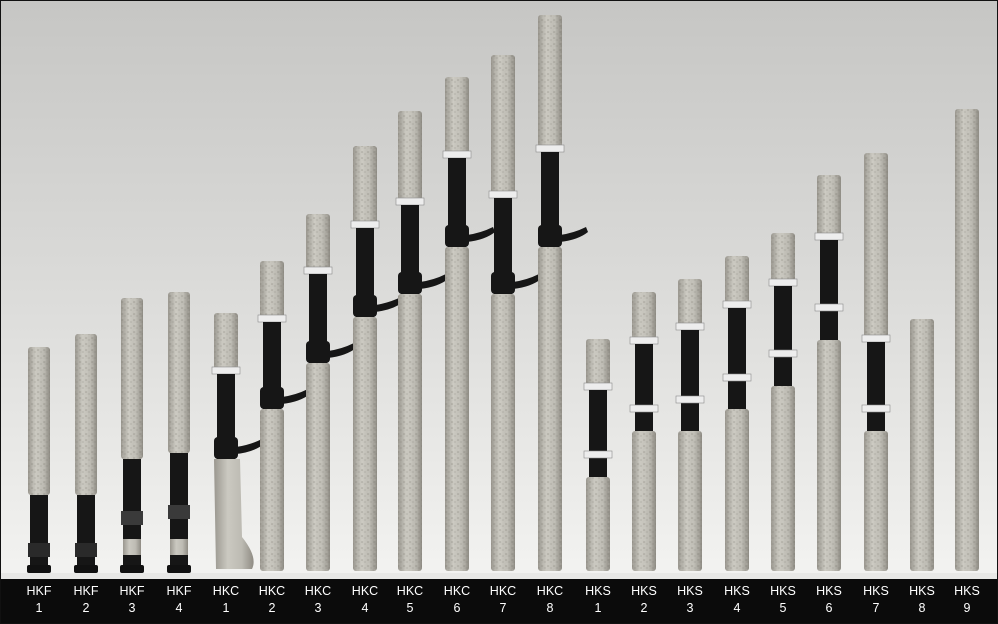 The width and height of the screenshot is (998, 624). Describe the element at coordinates (234, 514) in the screenshot. I see `curved-butt` at that location.